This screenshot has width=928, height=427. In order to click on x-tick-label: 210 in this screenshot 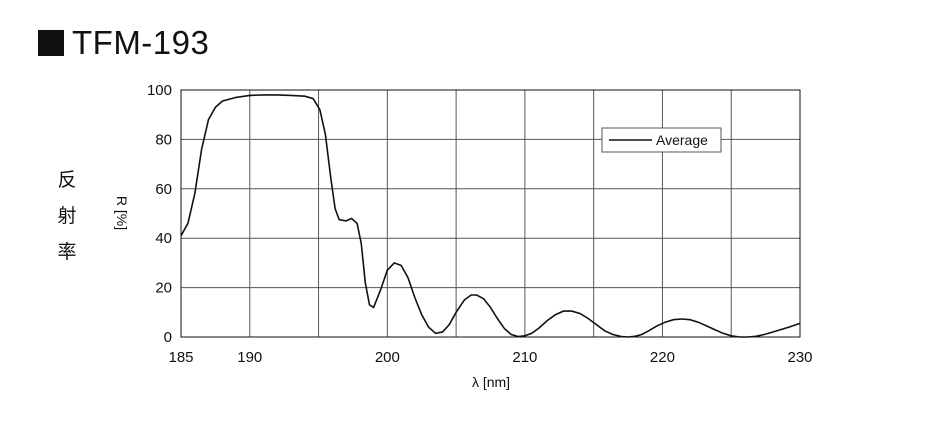, I will do `click(524, 357)`.